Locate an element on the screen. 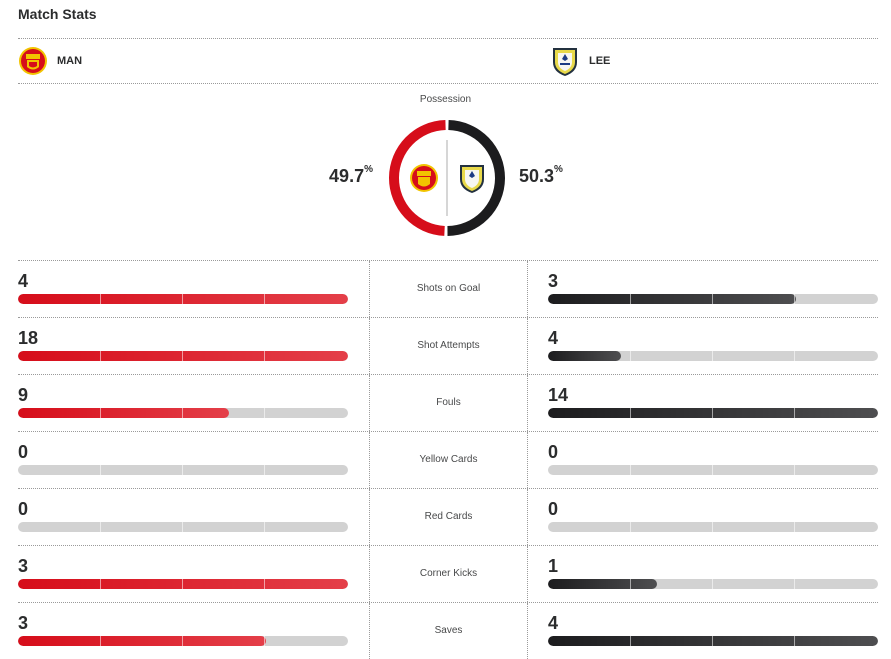 Image resolution: width=891 pixels, height=659 pixels. possession-donut is located at coordinates (446, 178).